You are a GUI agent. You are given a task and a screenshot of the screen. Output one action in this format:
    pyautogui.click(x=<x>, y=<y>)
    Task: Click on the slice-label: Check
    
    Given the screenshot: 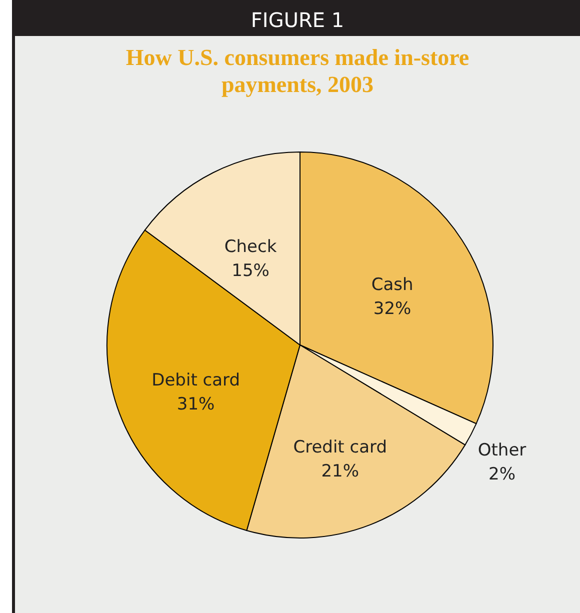 What is the action you would take?
    pyautogui.click(x=250, y=246)
    